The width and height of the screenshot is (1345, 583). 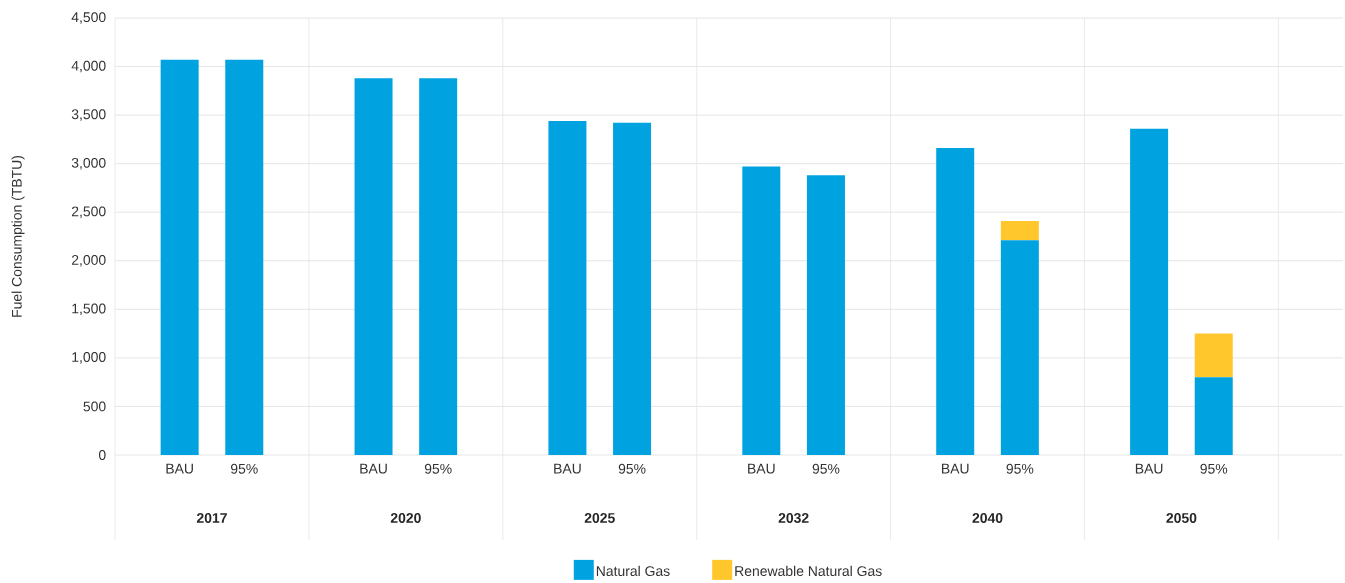 What do you see at coordinates (987, 518) in the screenshot?
I see `text: 2040` at bounding box center [987, 518].